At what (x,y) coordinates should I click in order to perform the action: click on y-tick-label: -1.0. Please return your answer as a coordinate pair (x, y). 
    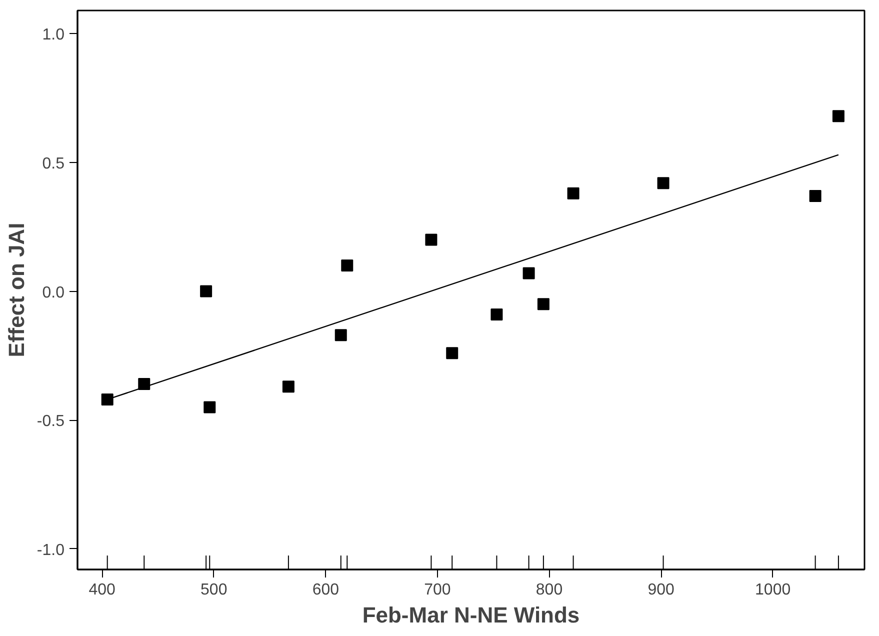
    Looking at the image, I should click on (50, 550).